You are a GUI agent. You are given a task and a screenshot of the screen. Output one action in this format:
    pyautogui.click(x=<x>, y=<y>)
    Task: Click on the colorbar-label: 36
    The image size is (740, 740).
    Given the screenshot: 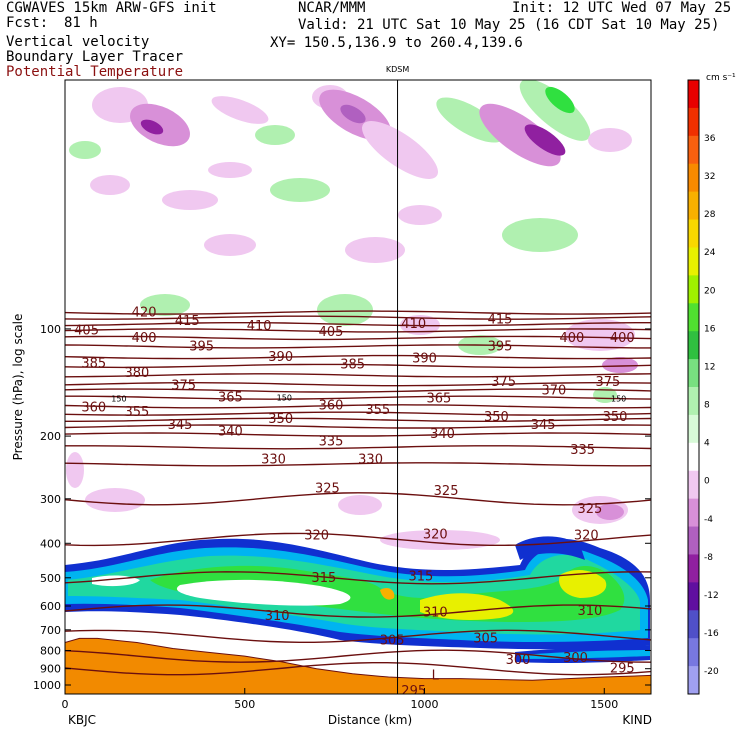 What is the action you would take?
    pyautogui.click(x=710, y=139)
    